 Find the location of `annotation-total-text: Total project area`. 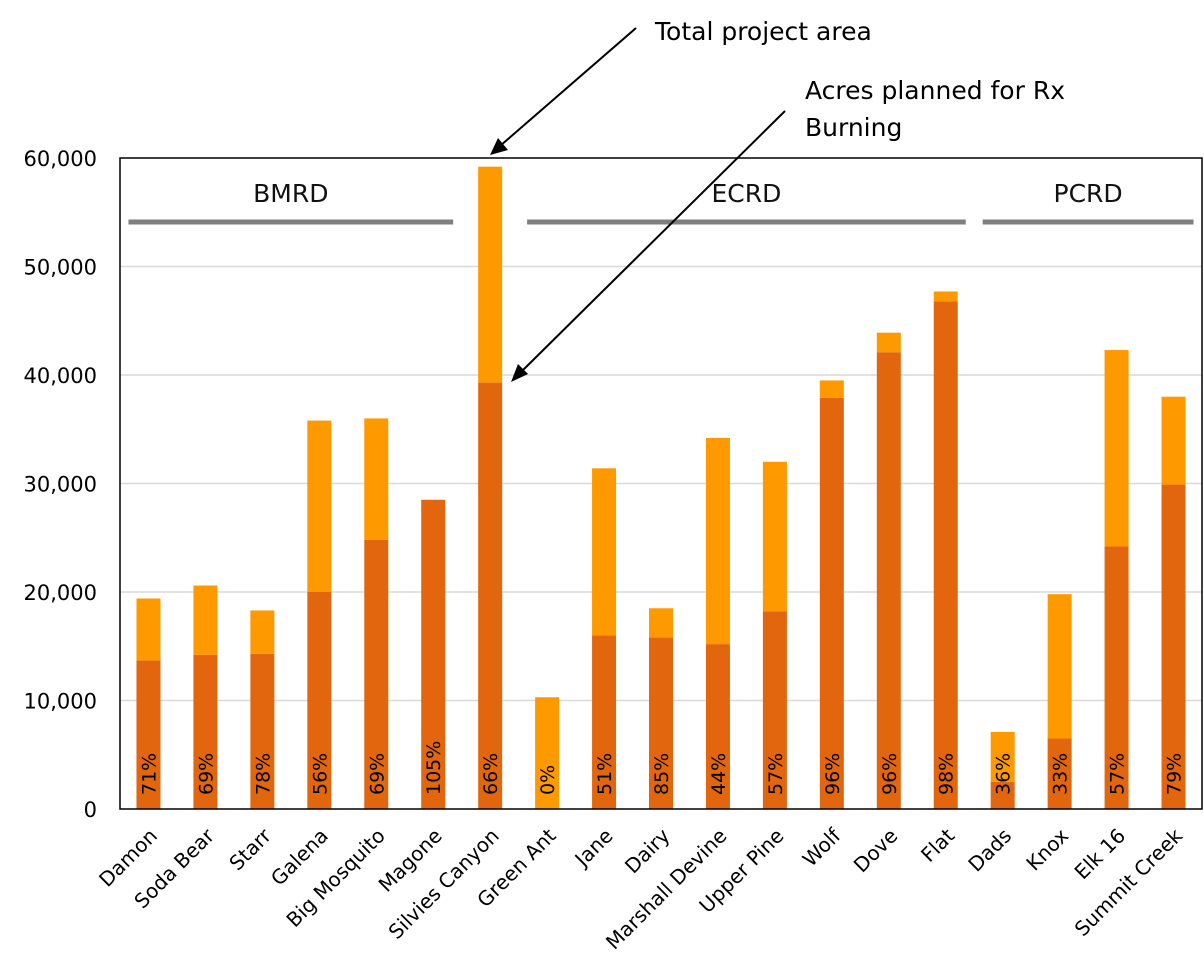

annotation-total-text: Total project area is located at coordinates (763, 31).